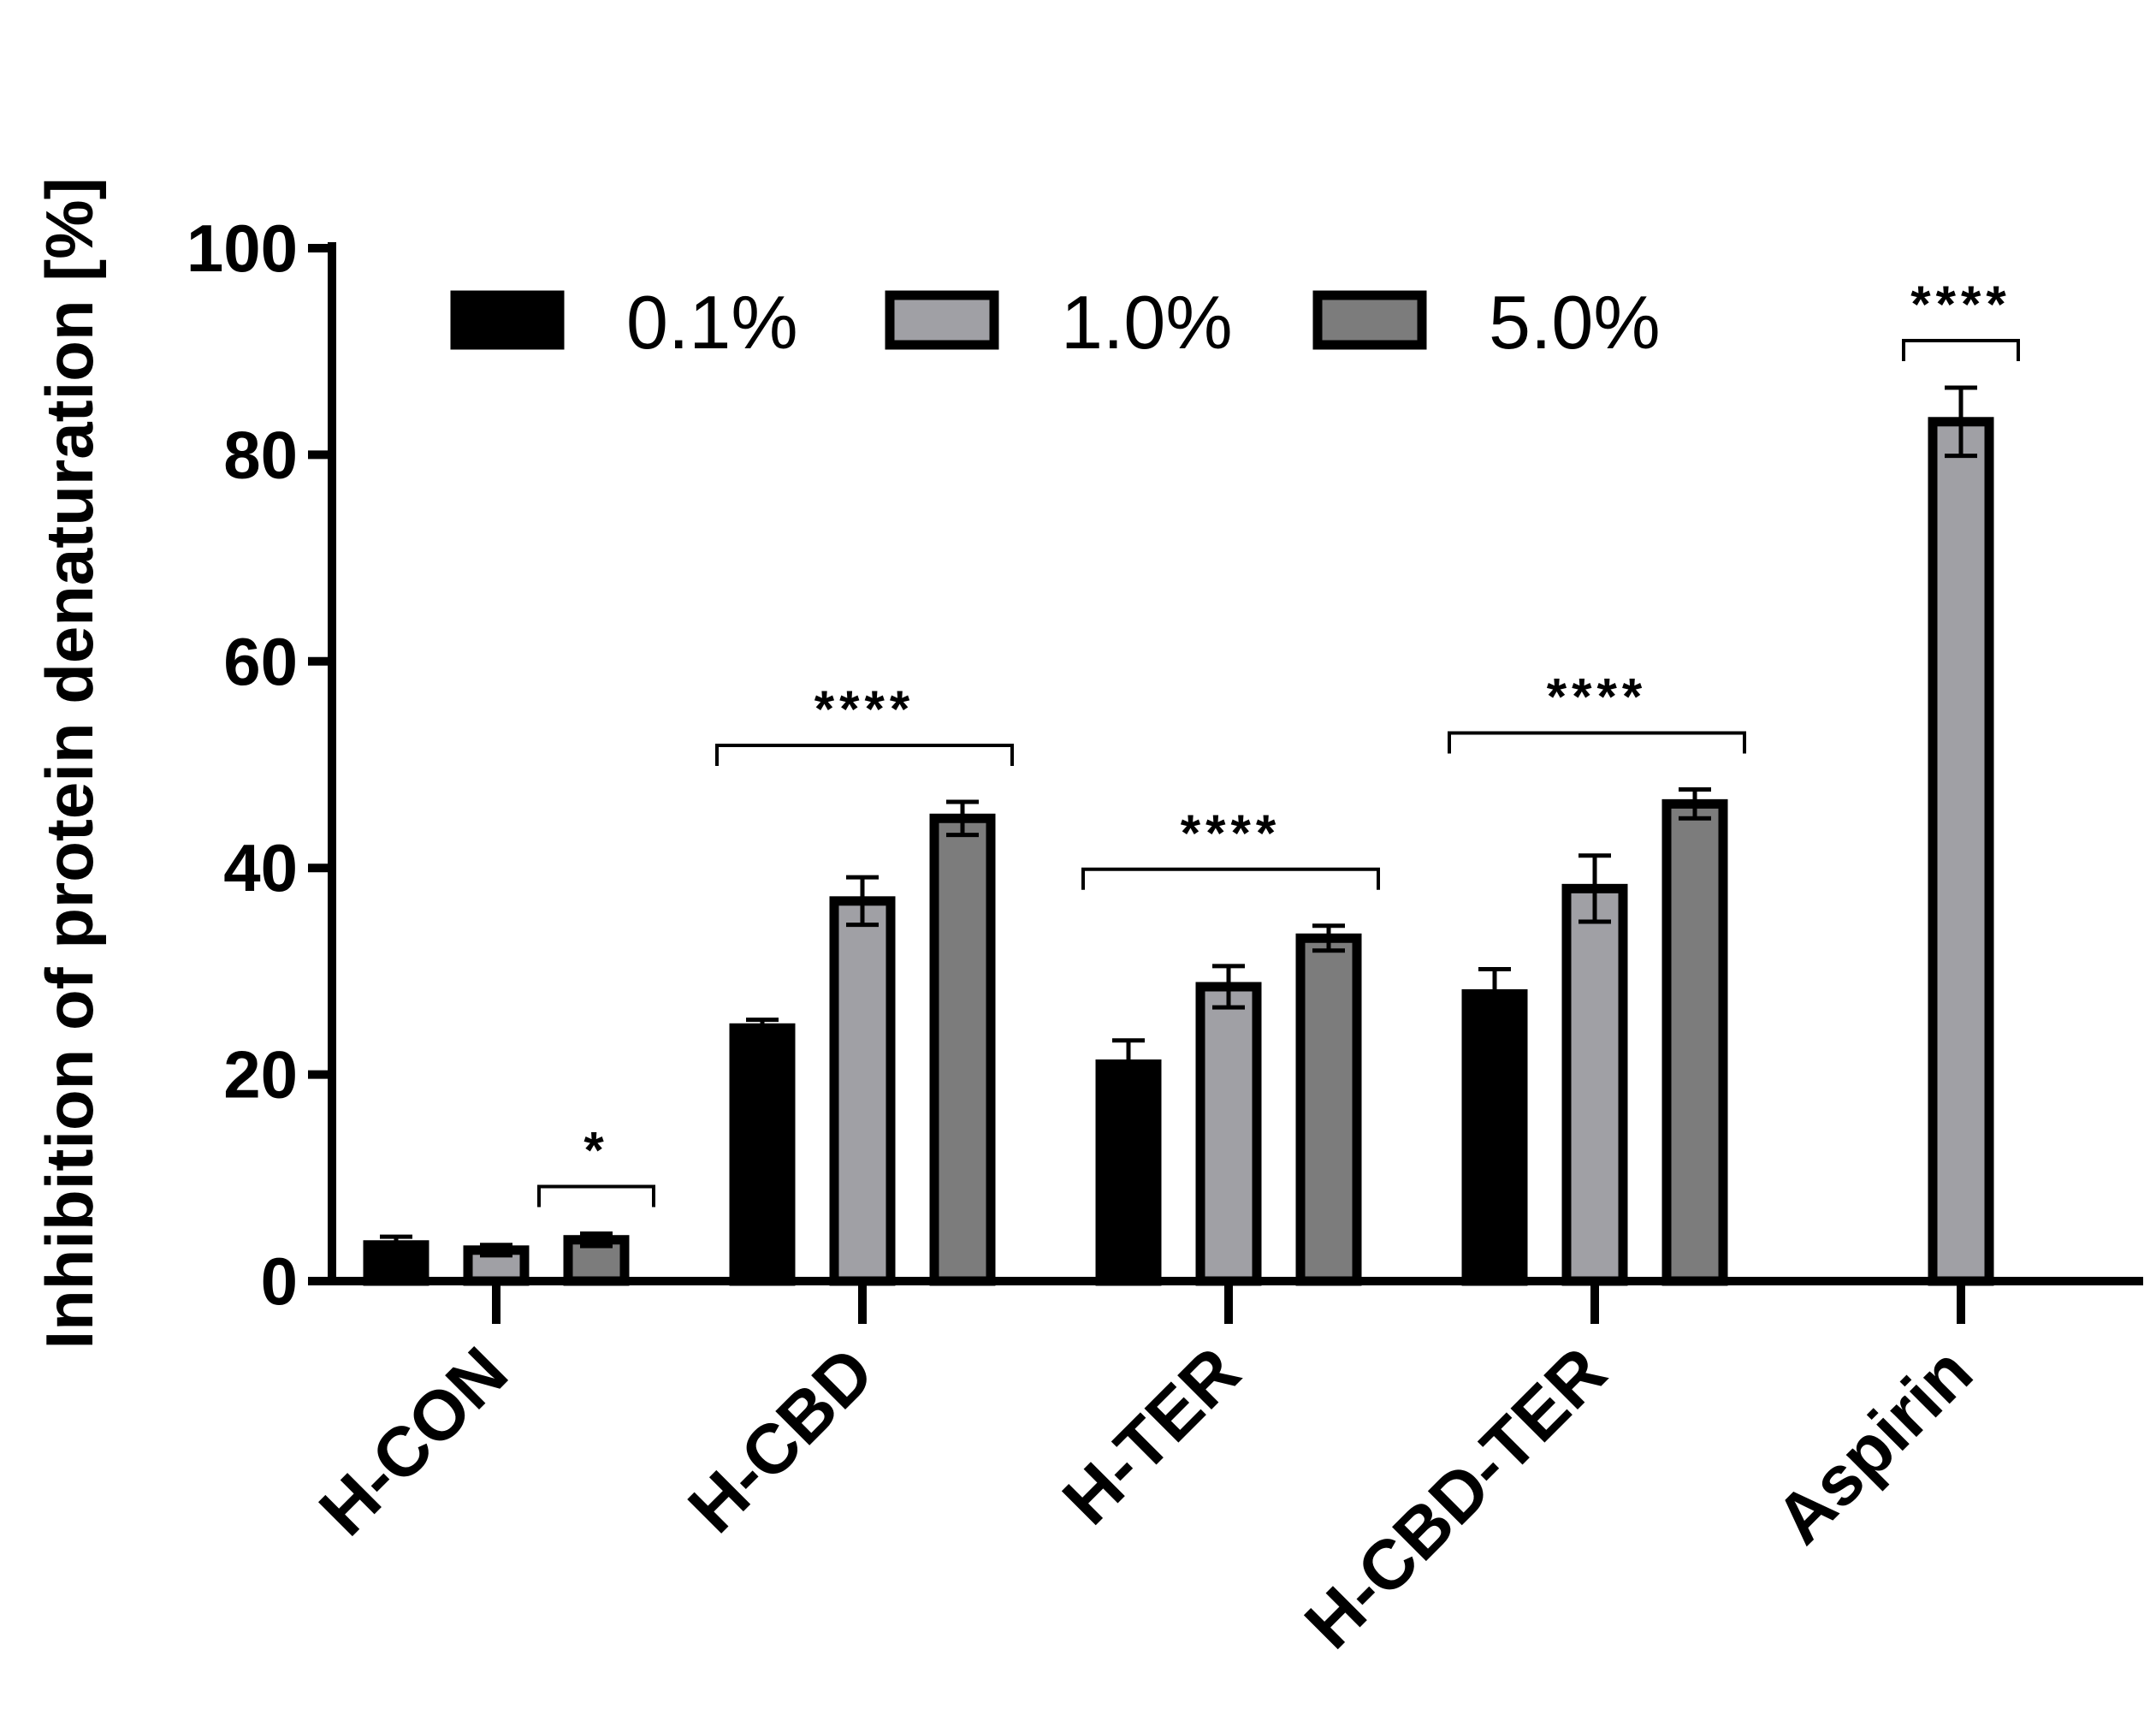 The width and height of the screenshot is (2156, 1709). I want to click on x-tick-label: H-CON, so click(413, 1441).